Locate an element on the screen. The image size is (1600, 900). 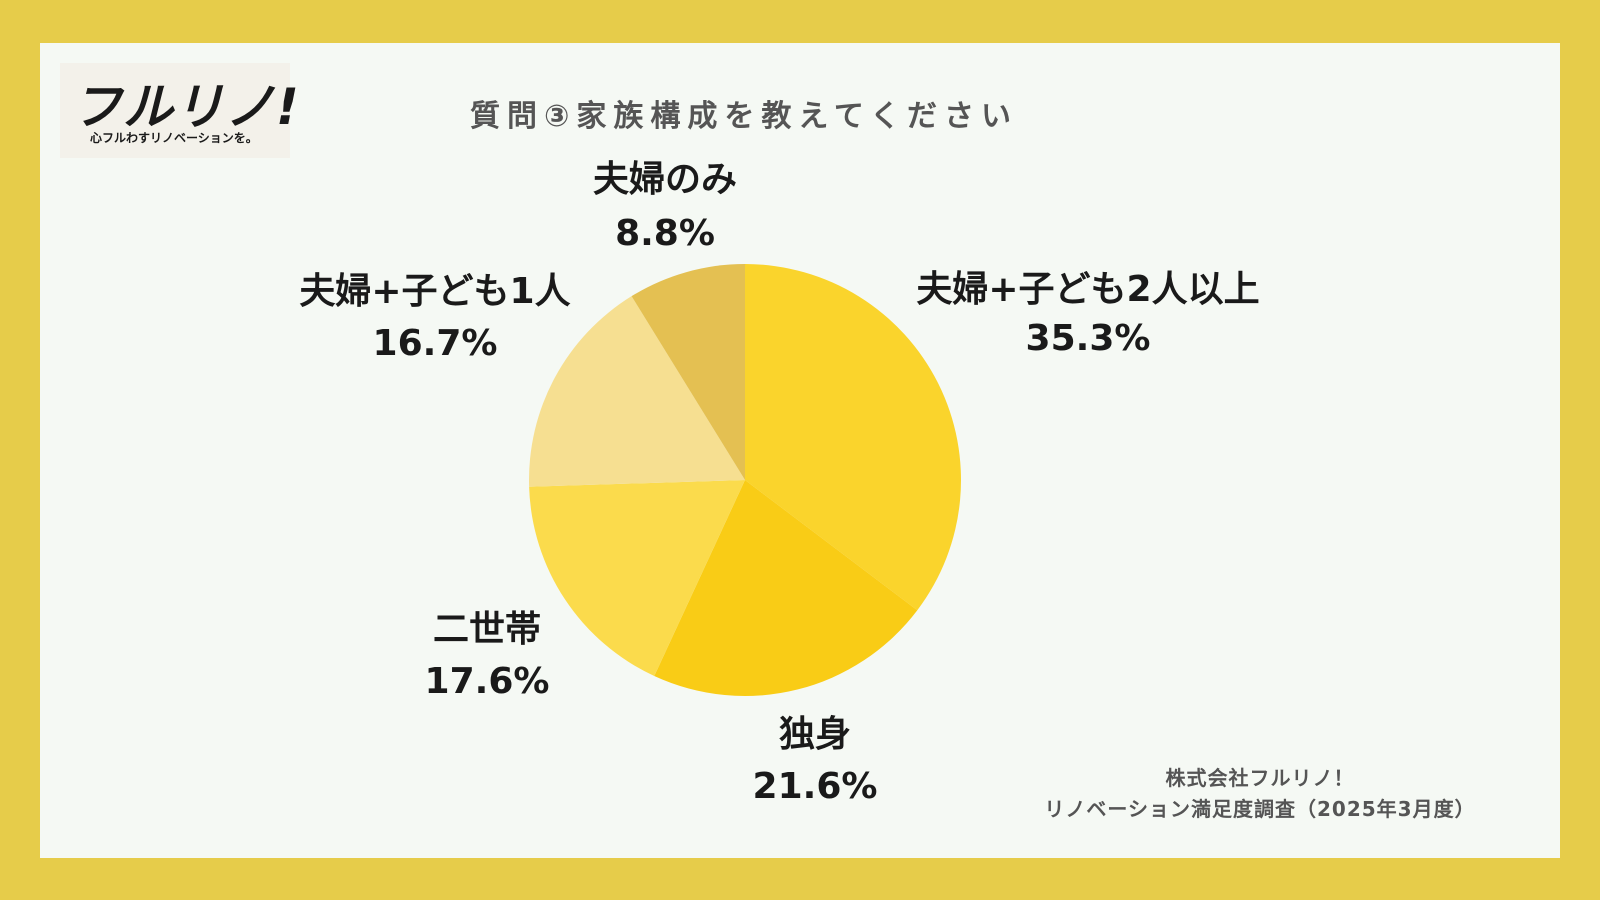
slice-category-label: 夫婦+子ども2人以上 is located at coordinates (1087, 289).